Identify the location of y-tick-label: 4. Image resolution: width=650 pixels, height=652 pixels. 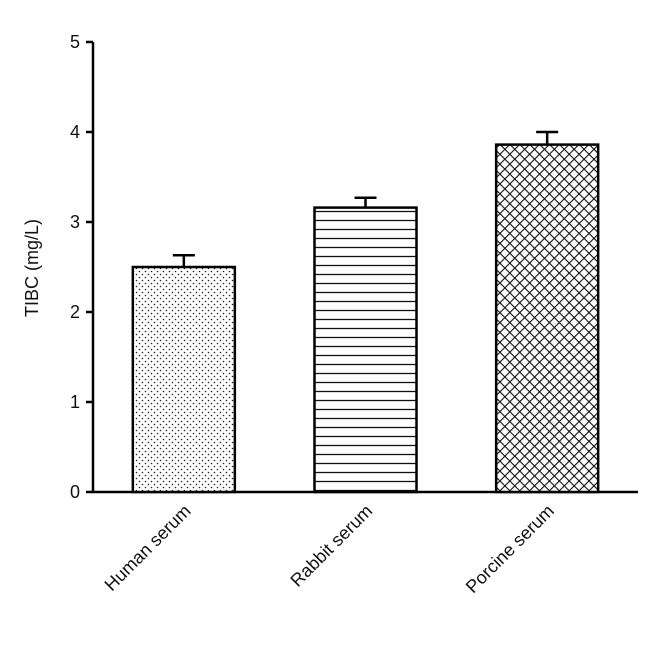
(75, 132).